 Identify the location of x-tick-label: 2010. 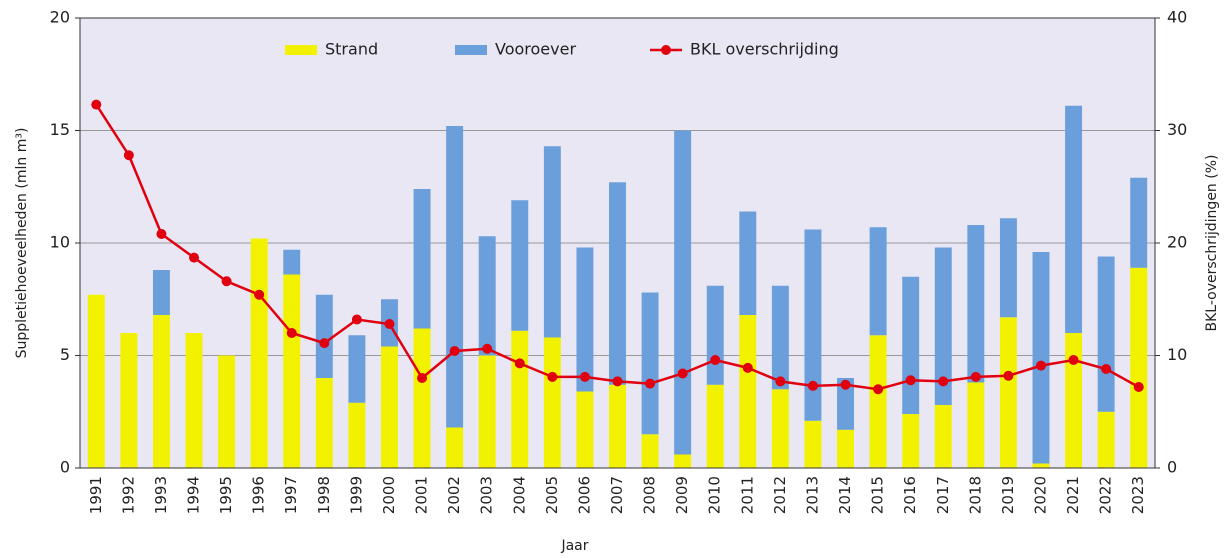
(715, 495).